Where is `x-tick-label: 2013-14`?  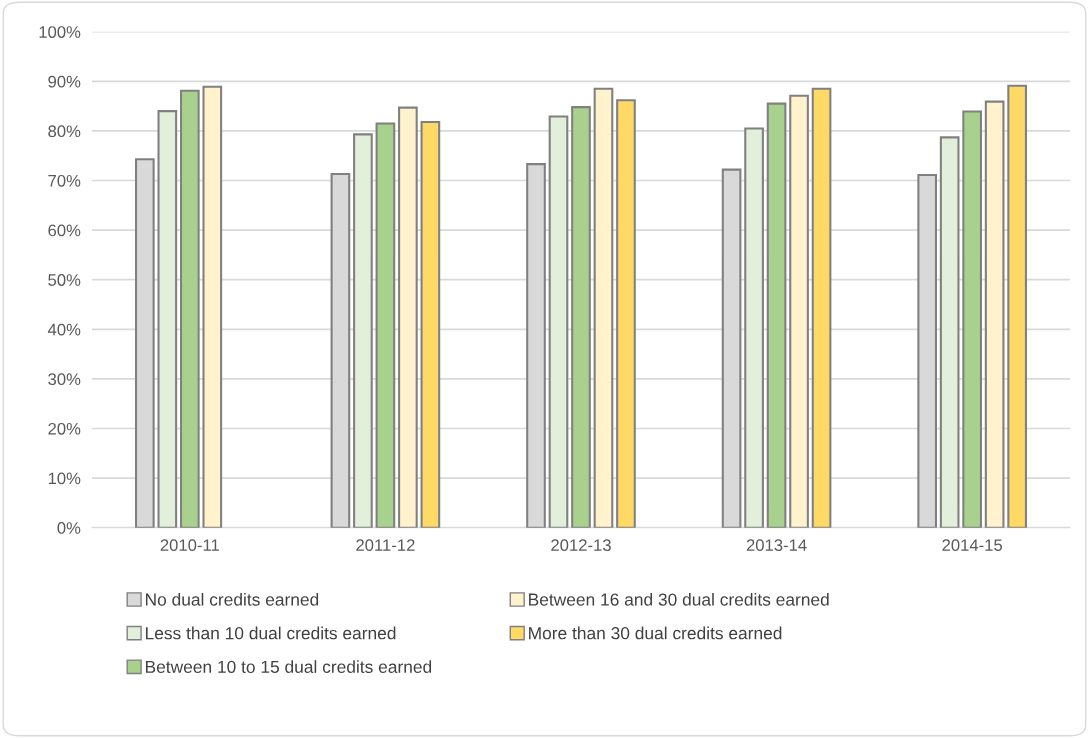 x-tick-label: 2013-14 is located at coordinates (776, 545).